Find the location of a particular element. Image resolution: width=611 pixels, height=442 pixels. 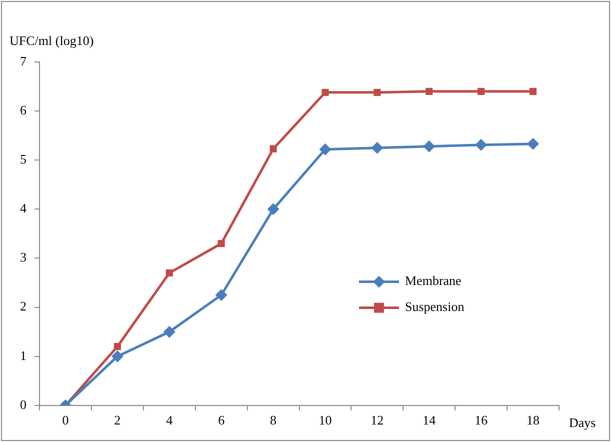

y-tick-label: 1 is located at coordinates (23, 355).